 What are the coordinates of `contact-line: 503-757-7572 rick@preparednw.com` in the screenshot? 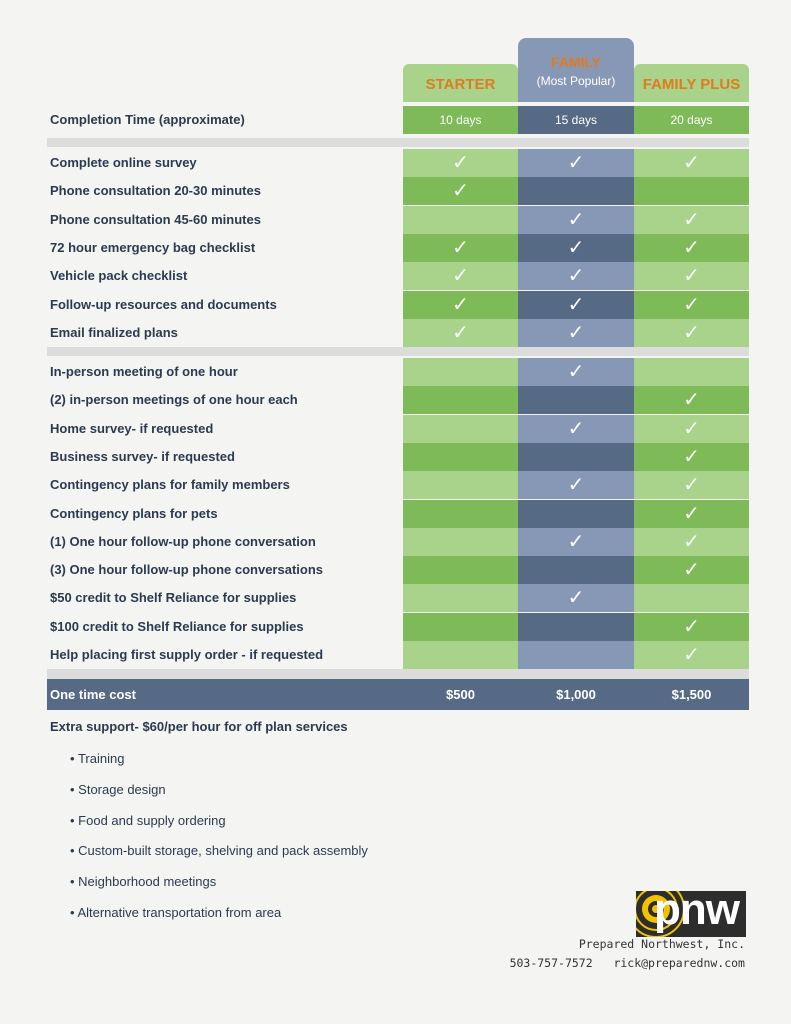 It's located at (627, 963).